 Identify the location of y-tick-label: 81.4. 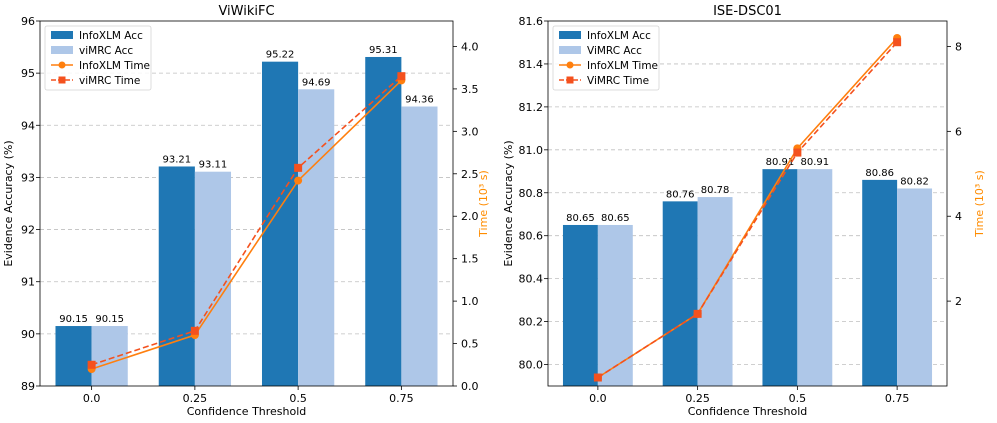
(531, 64).